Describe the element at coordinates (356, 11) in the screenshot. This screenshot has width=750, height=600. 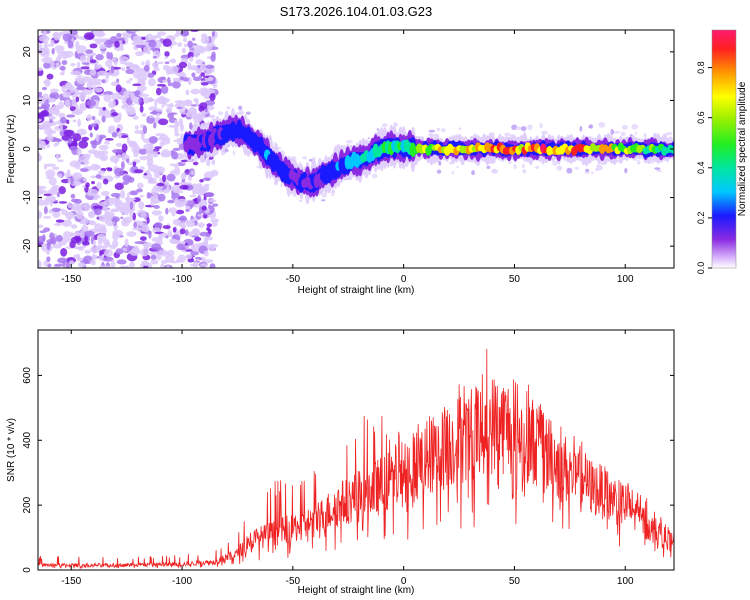
I see `chart-title: S173.2026.104.01.03.G23` at that location.